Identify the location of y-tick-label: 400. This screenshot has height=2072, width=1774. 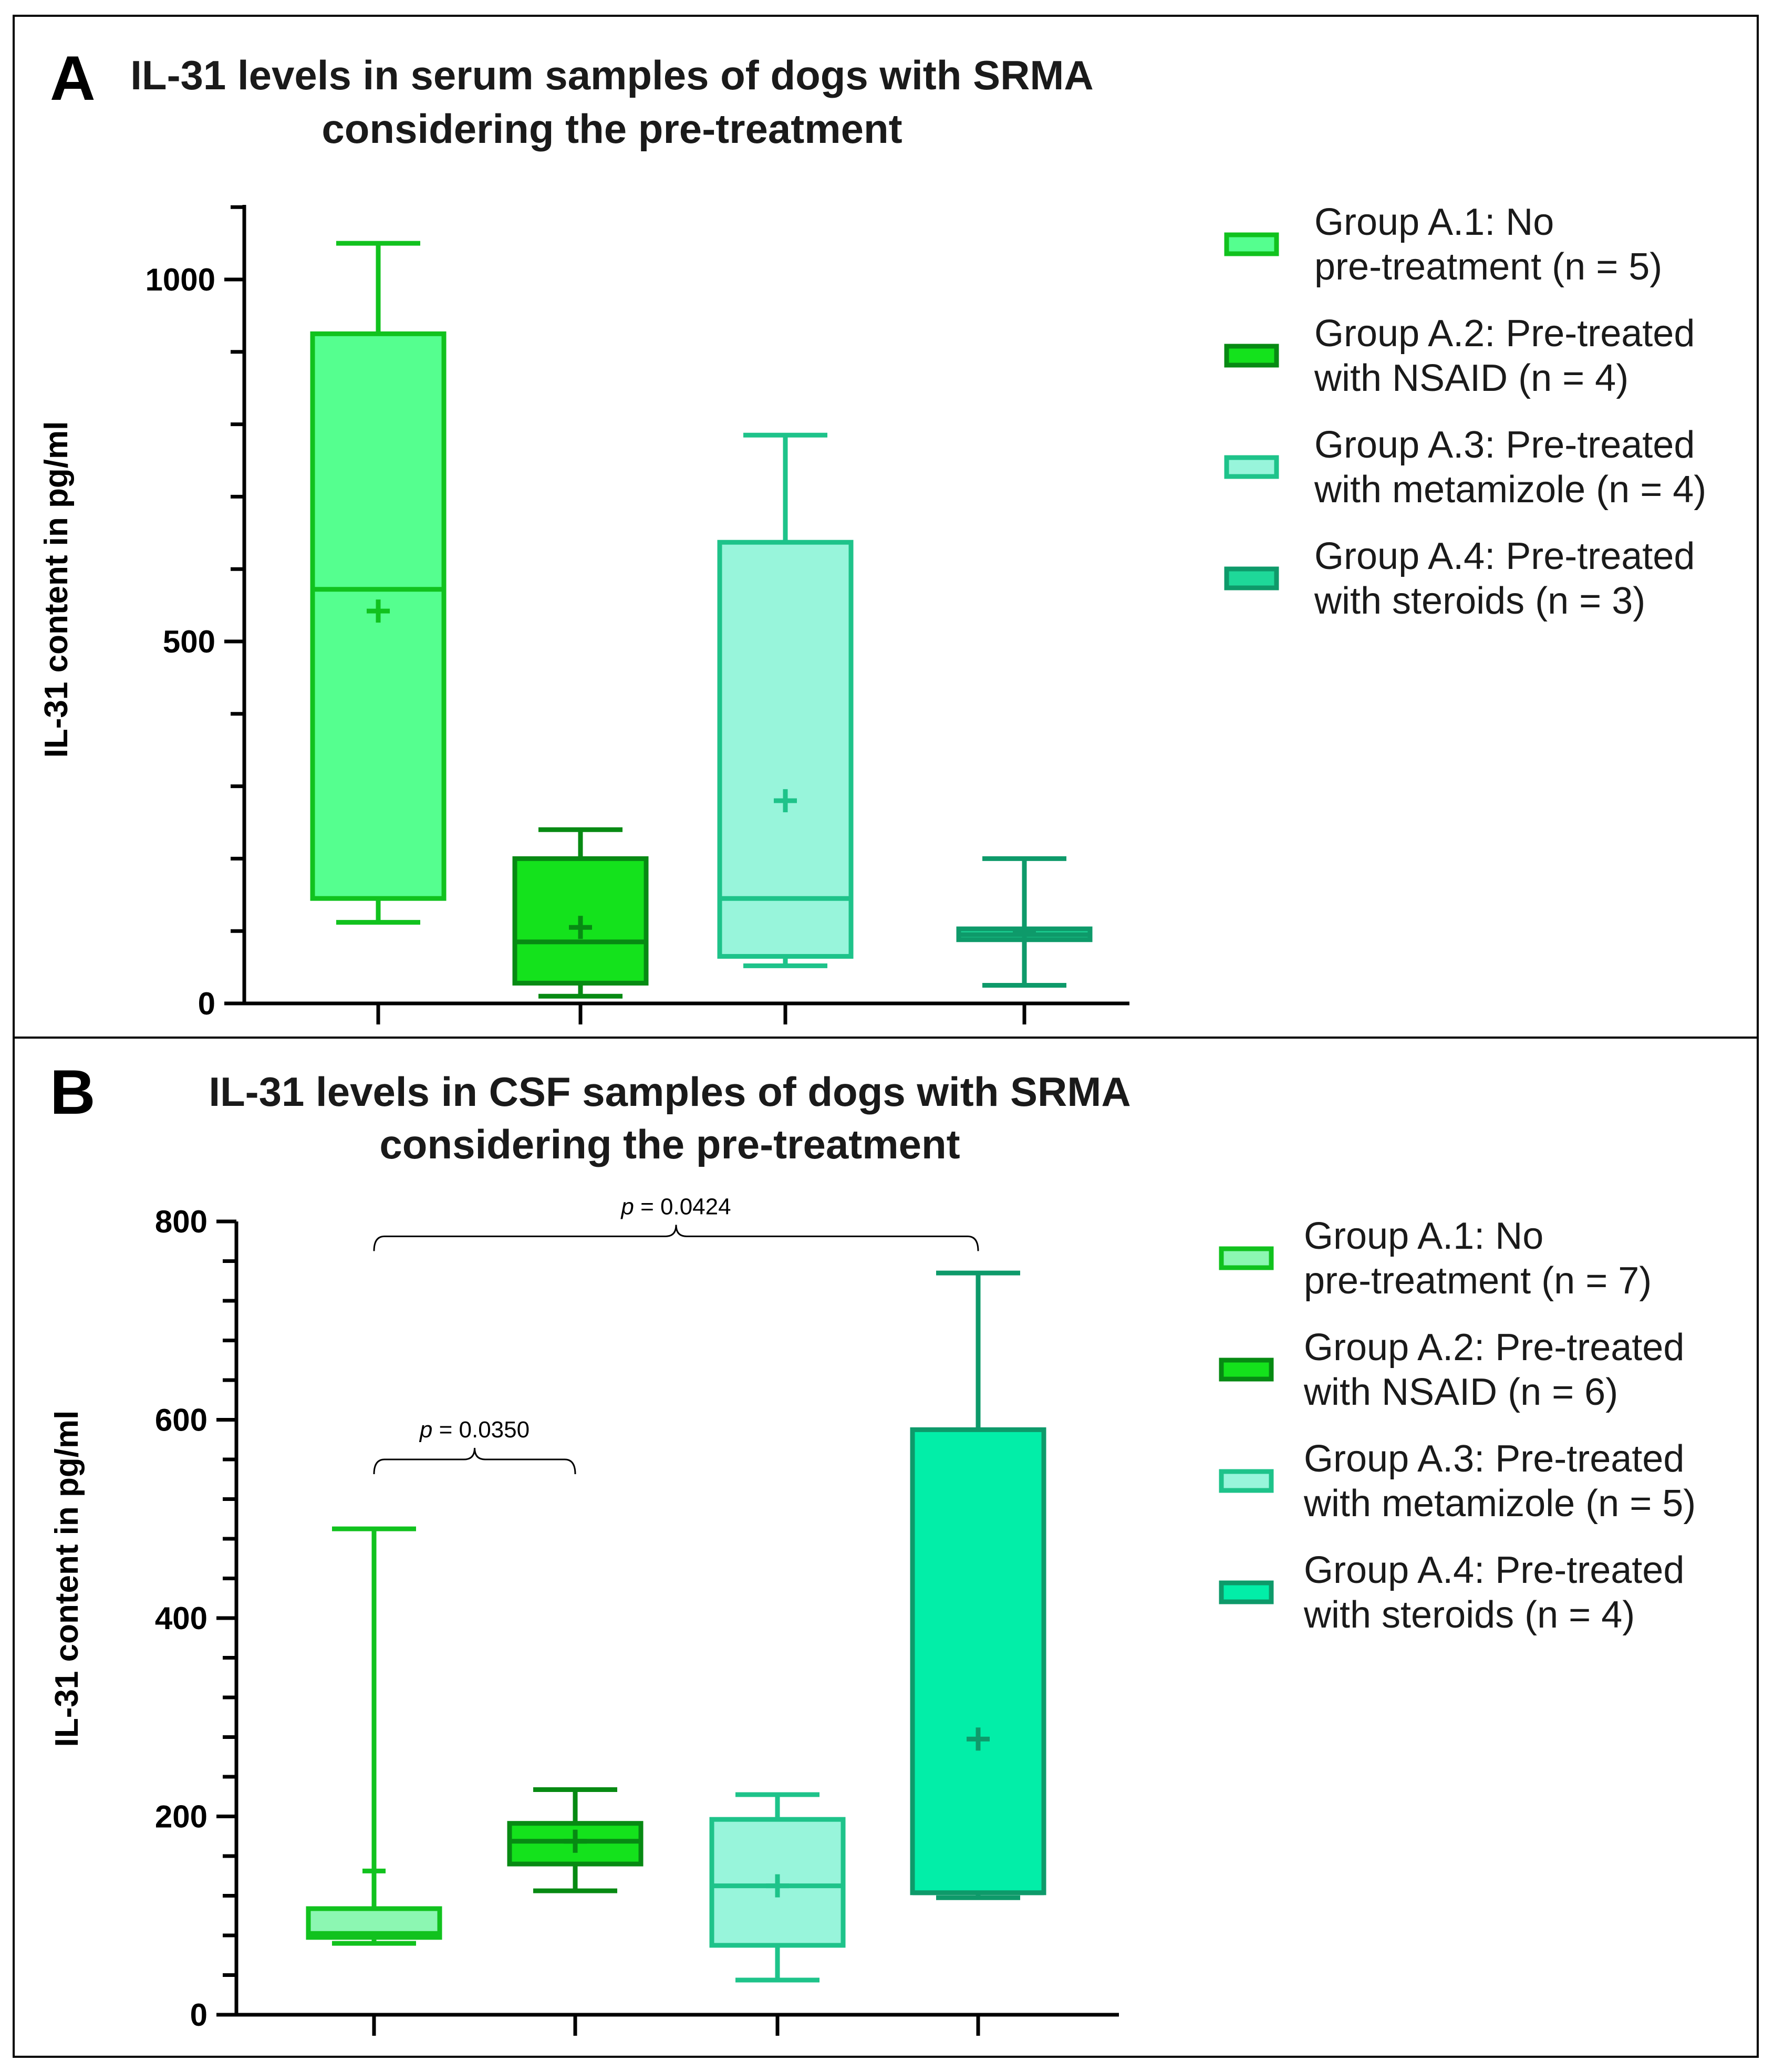
(182, 1618).